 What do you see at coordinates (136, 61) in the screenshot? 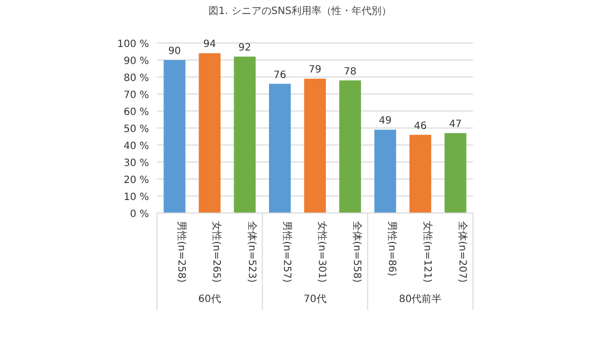
I see `y-tick-label: 90 %` at bounding box center [136, 61].